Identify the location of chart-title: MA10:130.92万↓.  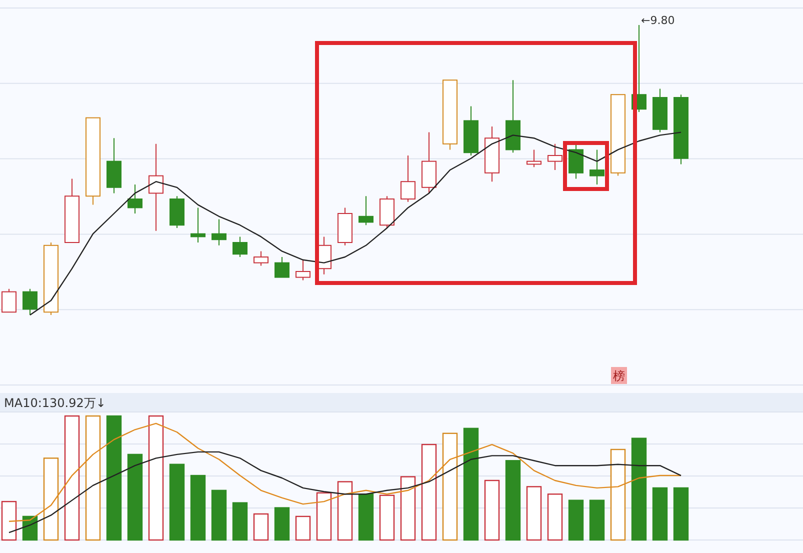
(55, 403).